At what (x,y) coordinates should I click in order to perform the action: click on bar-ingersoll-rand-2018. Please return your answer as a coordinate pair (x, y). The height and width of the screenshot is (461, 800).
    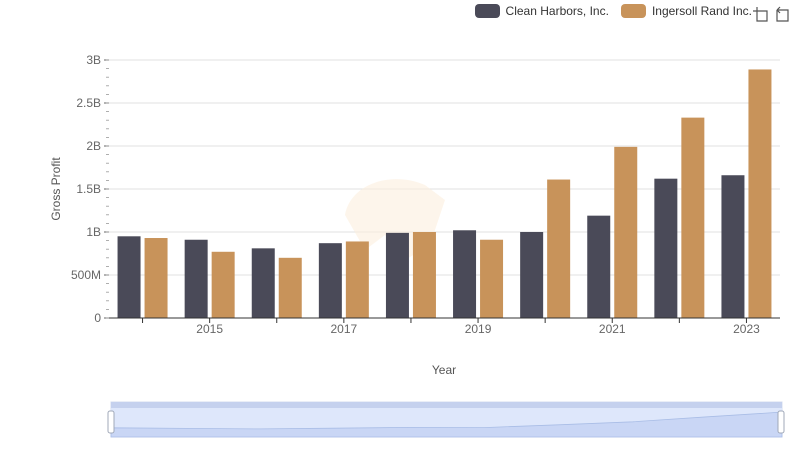
    Looking at the image, I should click on (424, 275).